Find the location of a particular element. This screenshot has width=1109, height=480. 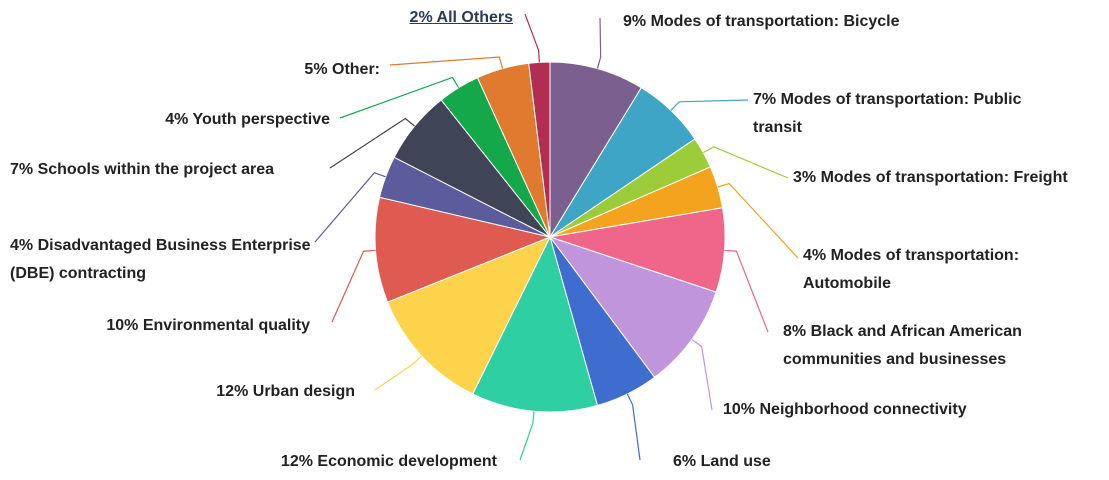

slice-label: 10% Environmental quality is located at coordinates (155, 326).